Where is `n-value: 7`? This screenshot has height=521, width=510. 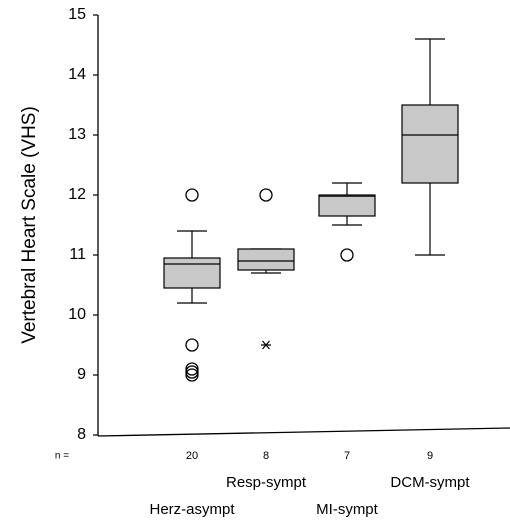
n-value: 7 is located at coordinates (347, 456).